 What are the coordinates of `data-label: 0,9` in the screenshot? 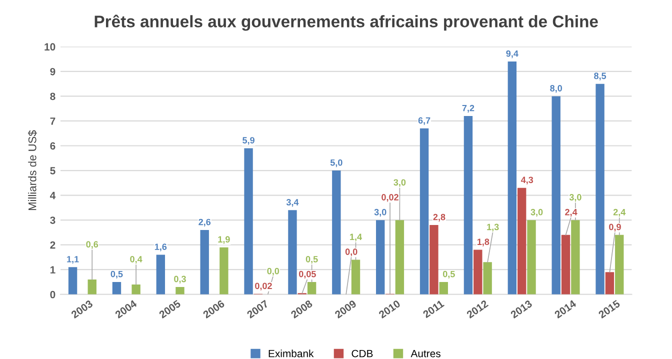 It's located at (615, 228).